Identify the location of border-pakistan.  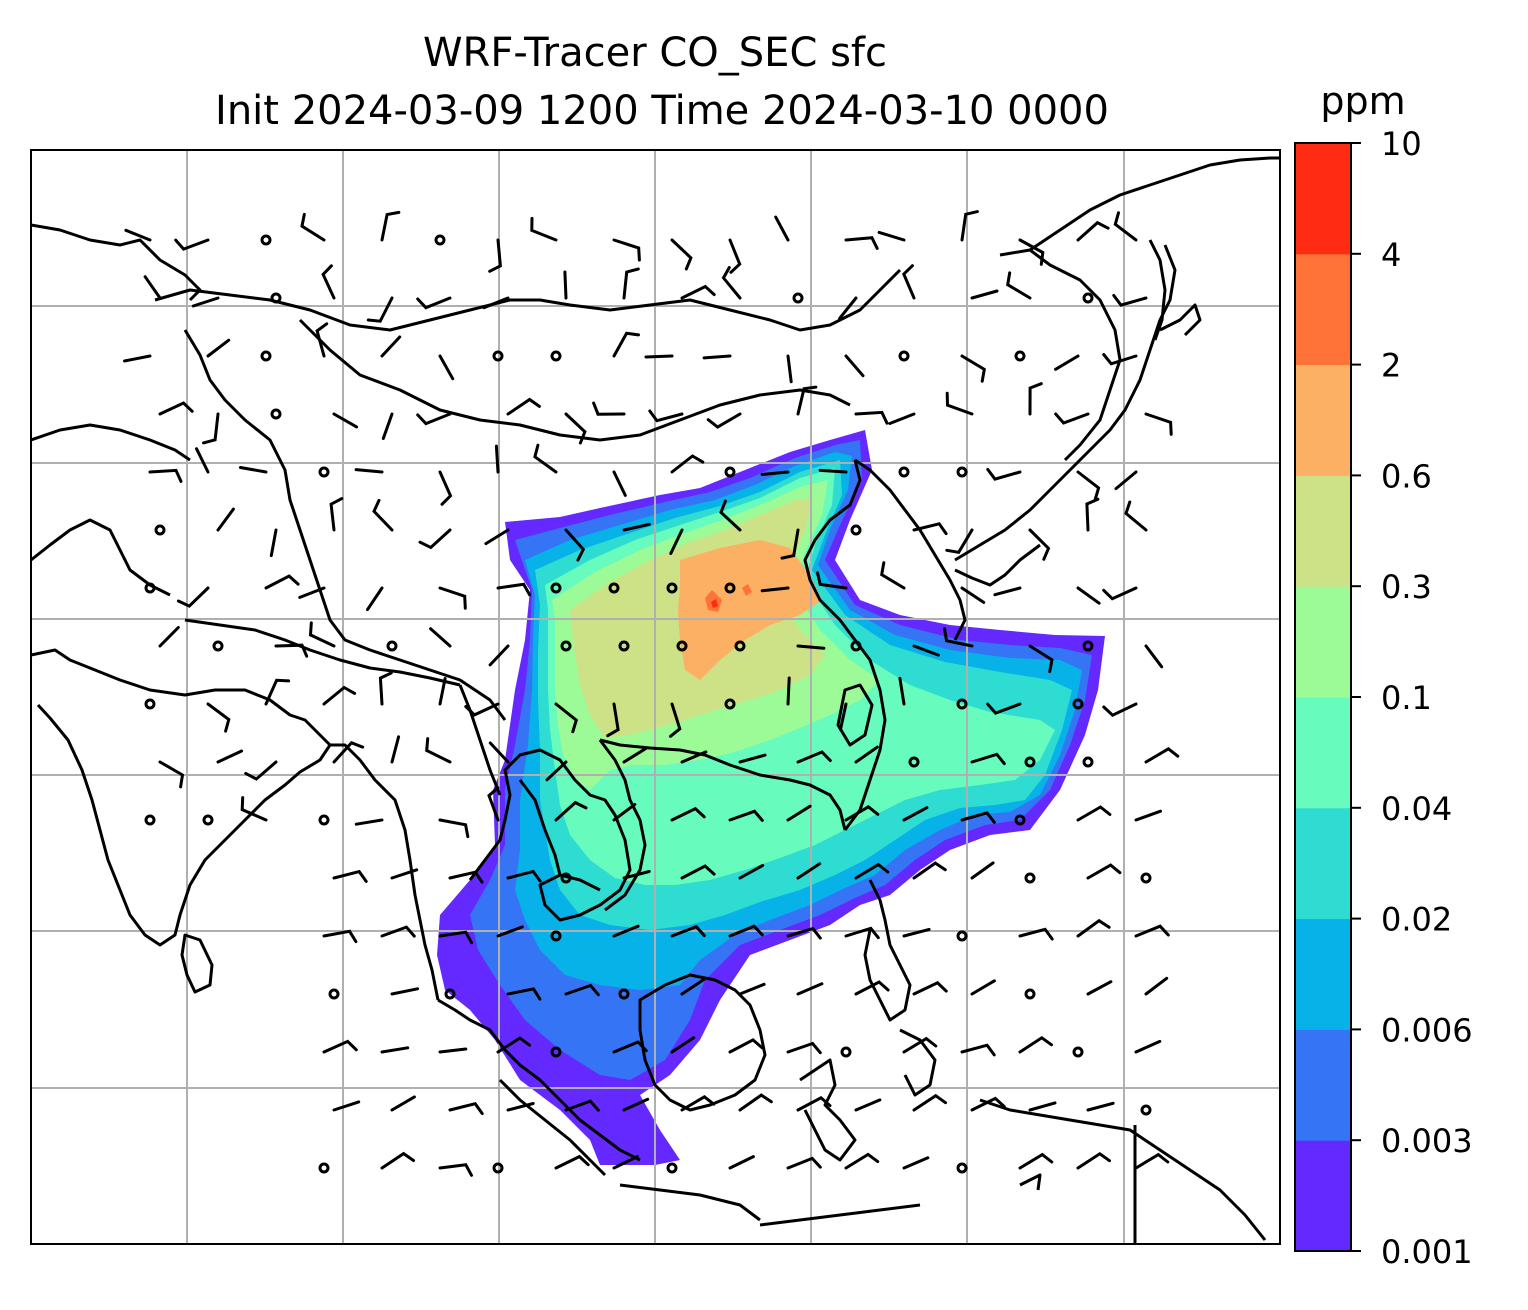
(101, 557).